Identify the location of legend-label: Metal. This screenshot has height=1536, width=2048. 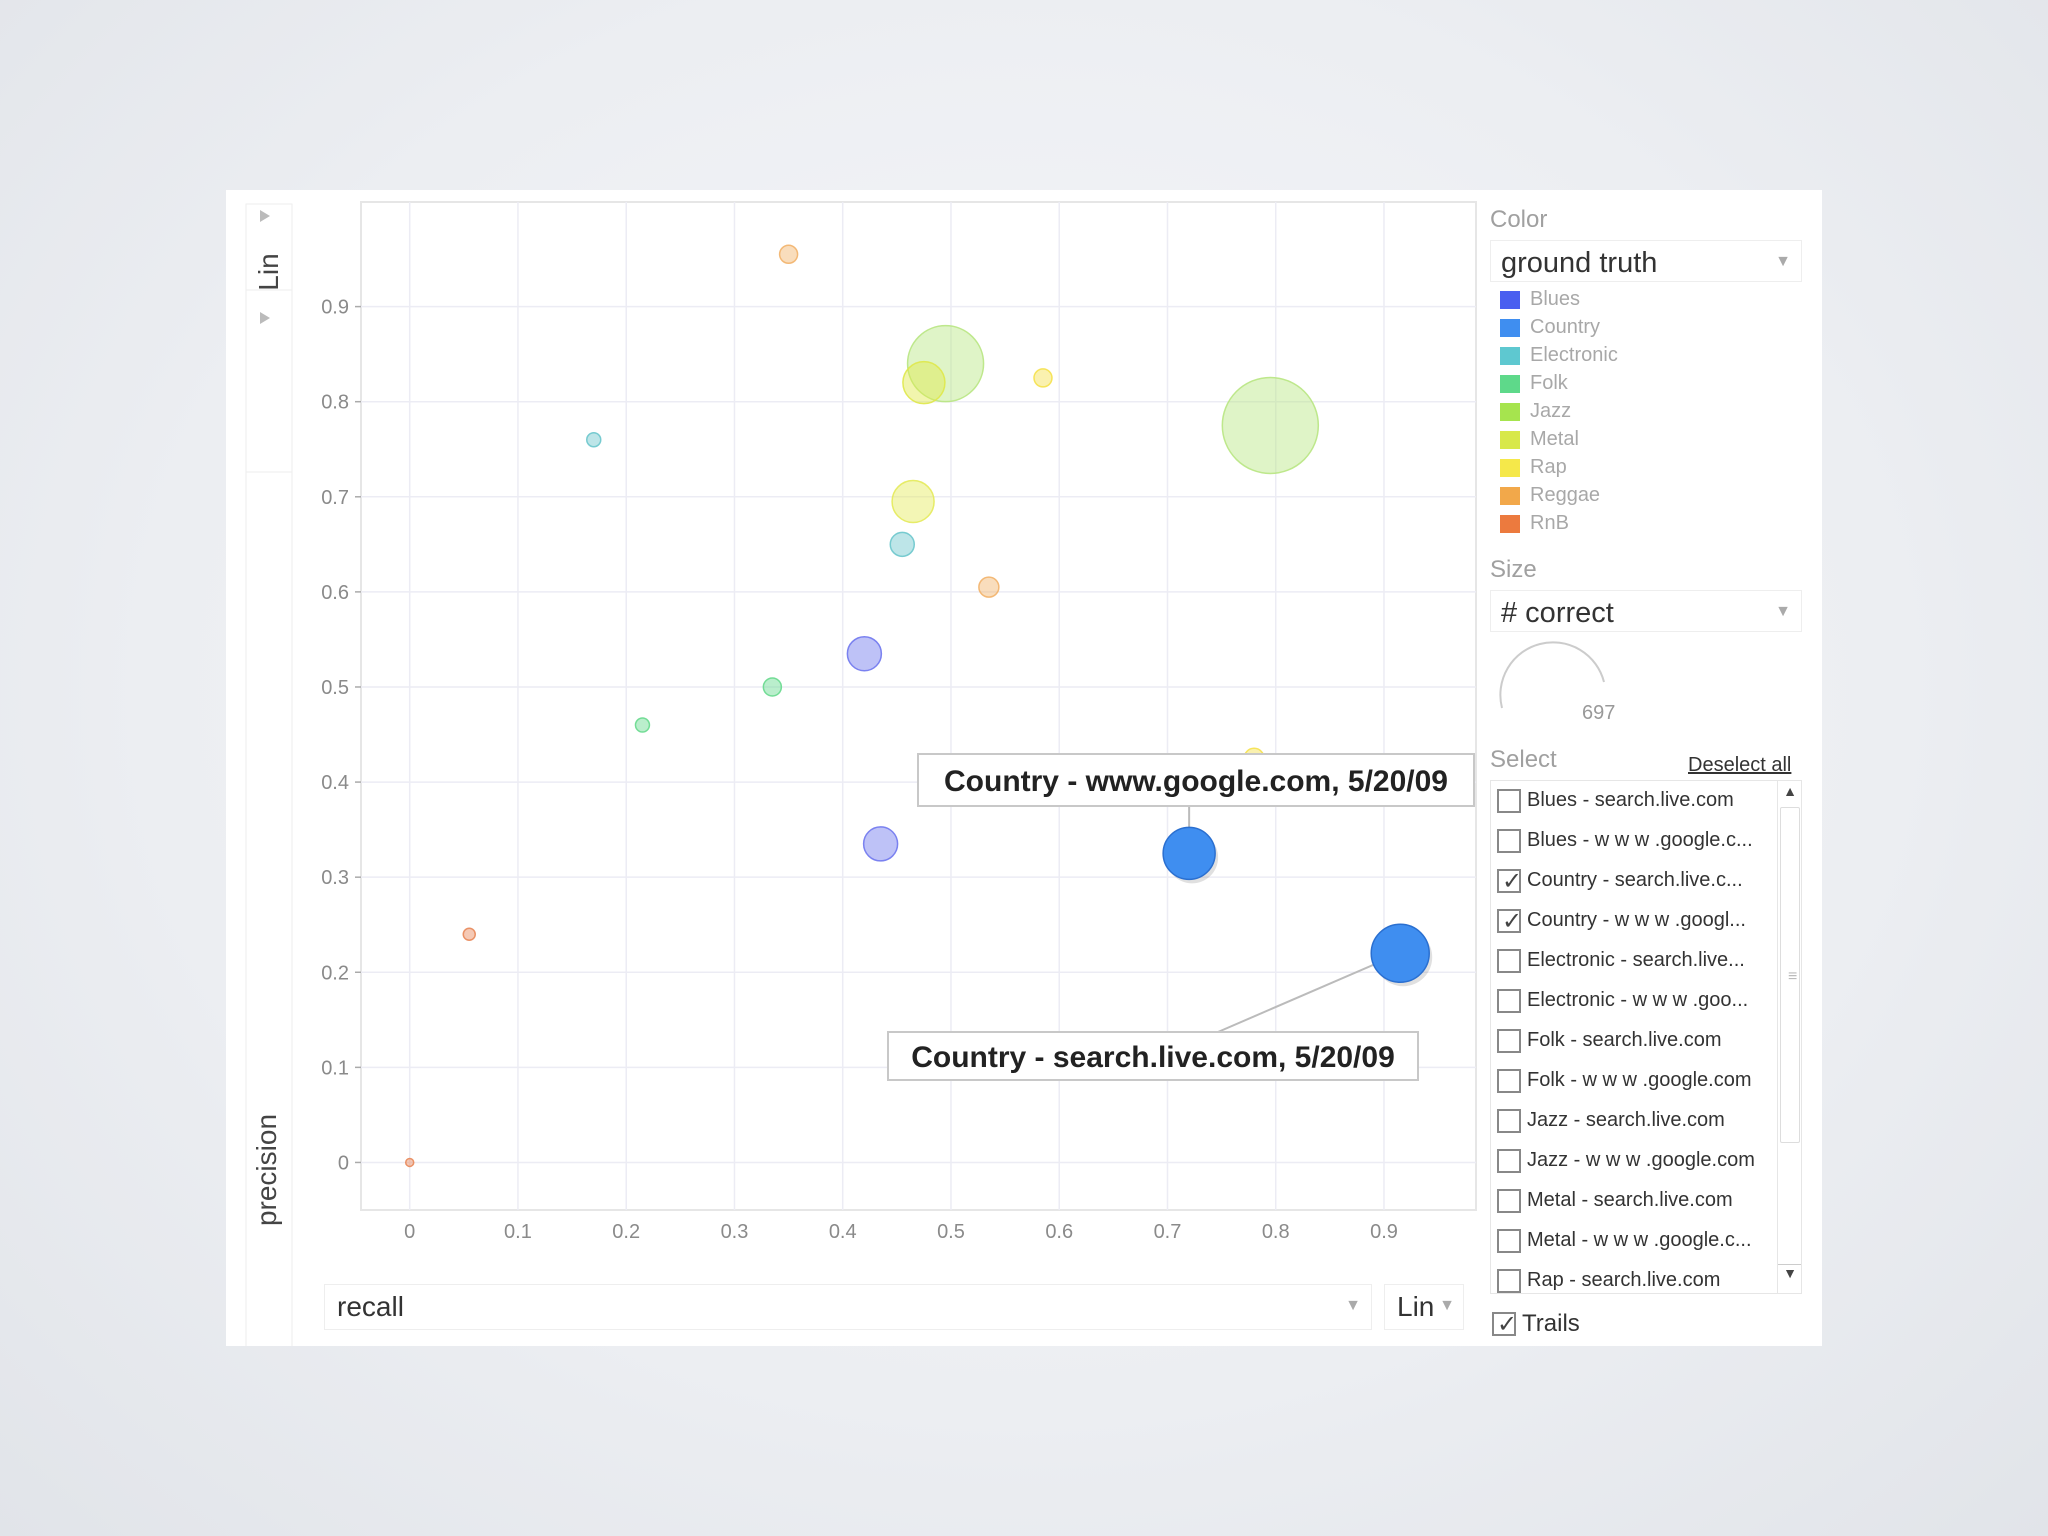
(1554, 439).